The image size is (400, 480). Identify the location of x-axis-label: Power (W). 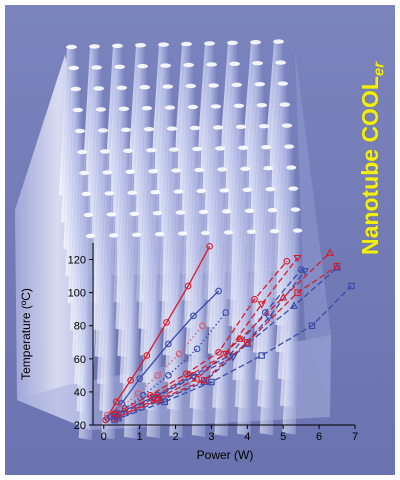
(225, 455).